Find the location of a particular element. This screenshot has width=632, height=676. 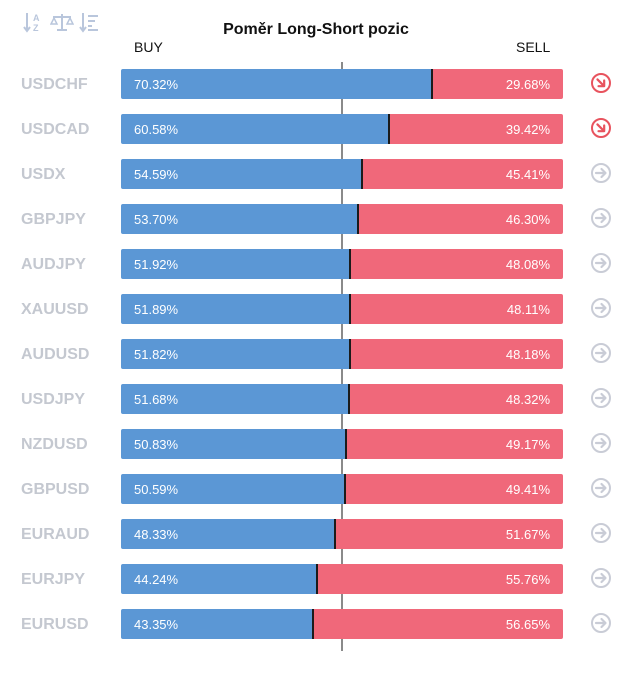

sort-alpha-icon: A Z is located at coordinates (33, 22).